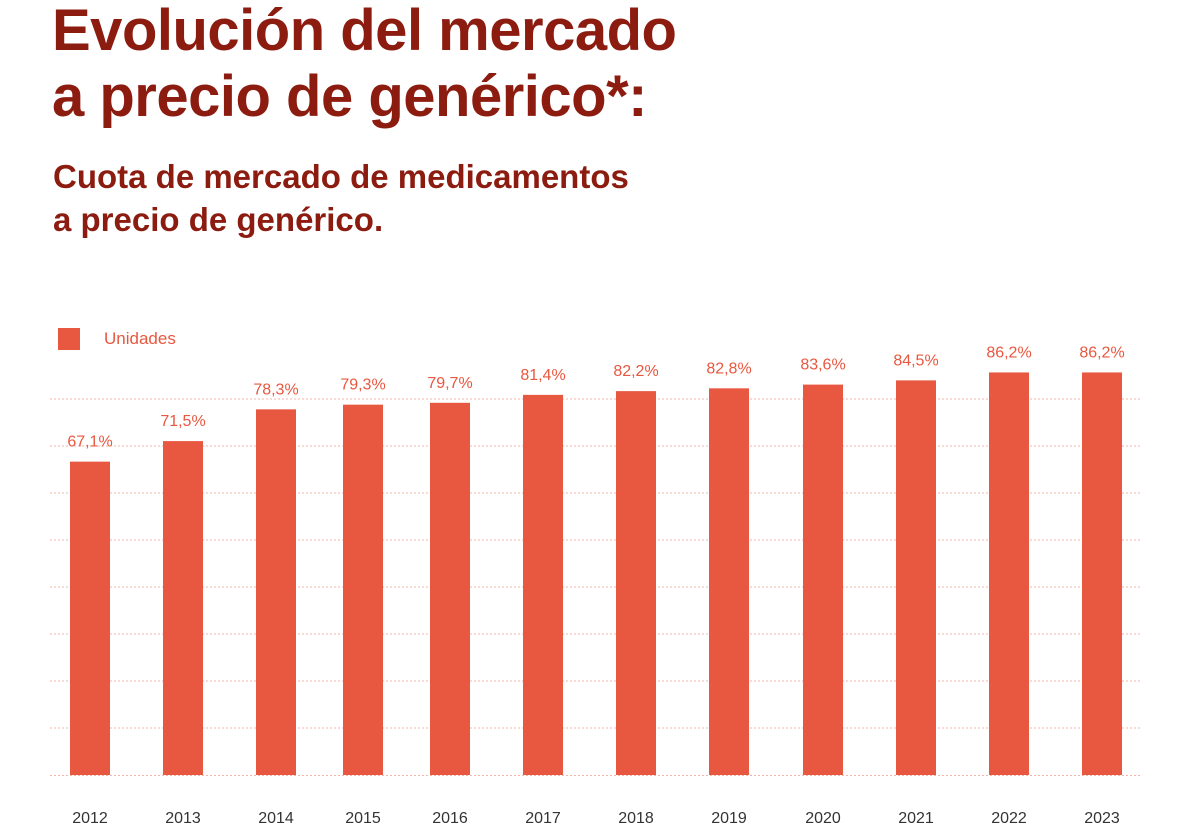 The width and height of the screenshot is (1200, 837). Describe the element at coordinates (182, 421) in the screenshot. I see `value-label-2013: 71,5%` at that location.